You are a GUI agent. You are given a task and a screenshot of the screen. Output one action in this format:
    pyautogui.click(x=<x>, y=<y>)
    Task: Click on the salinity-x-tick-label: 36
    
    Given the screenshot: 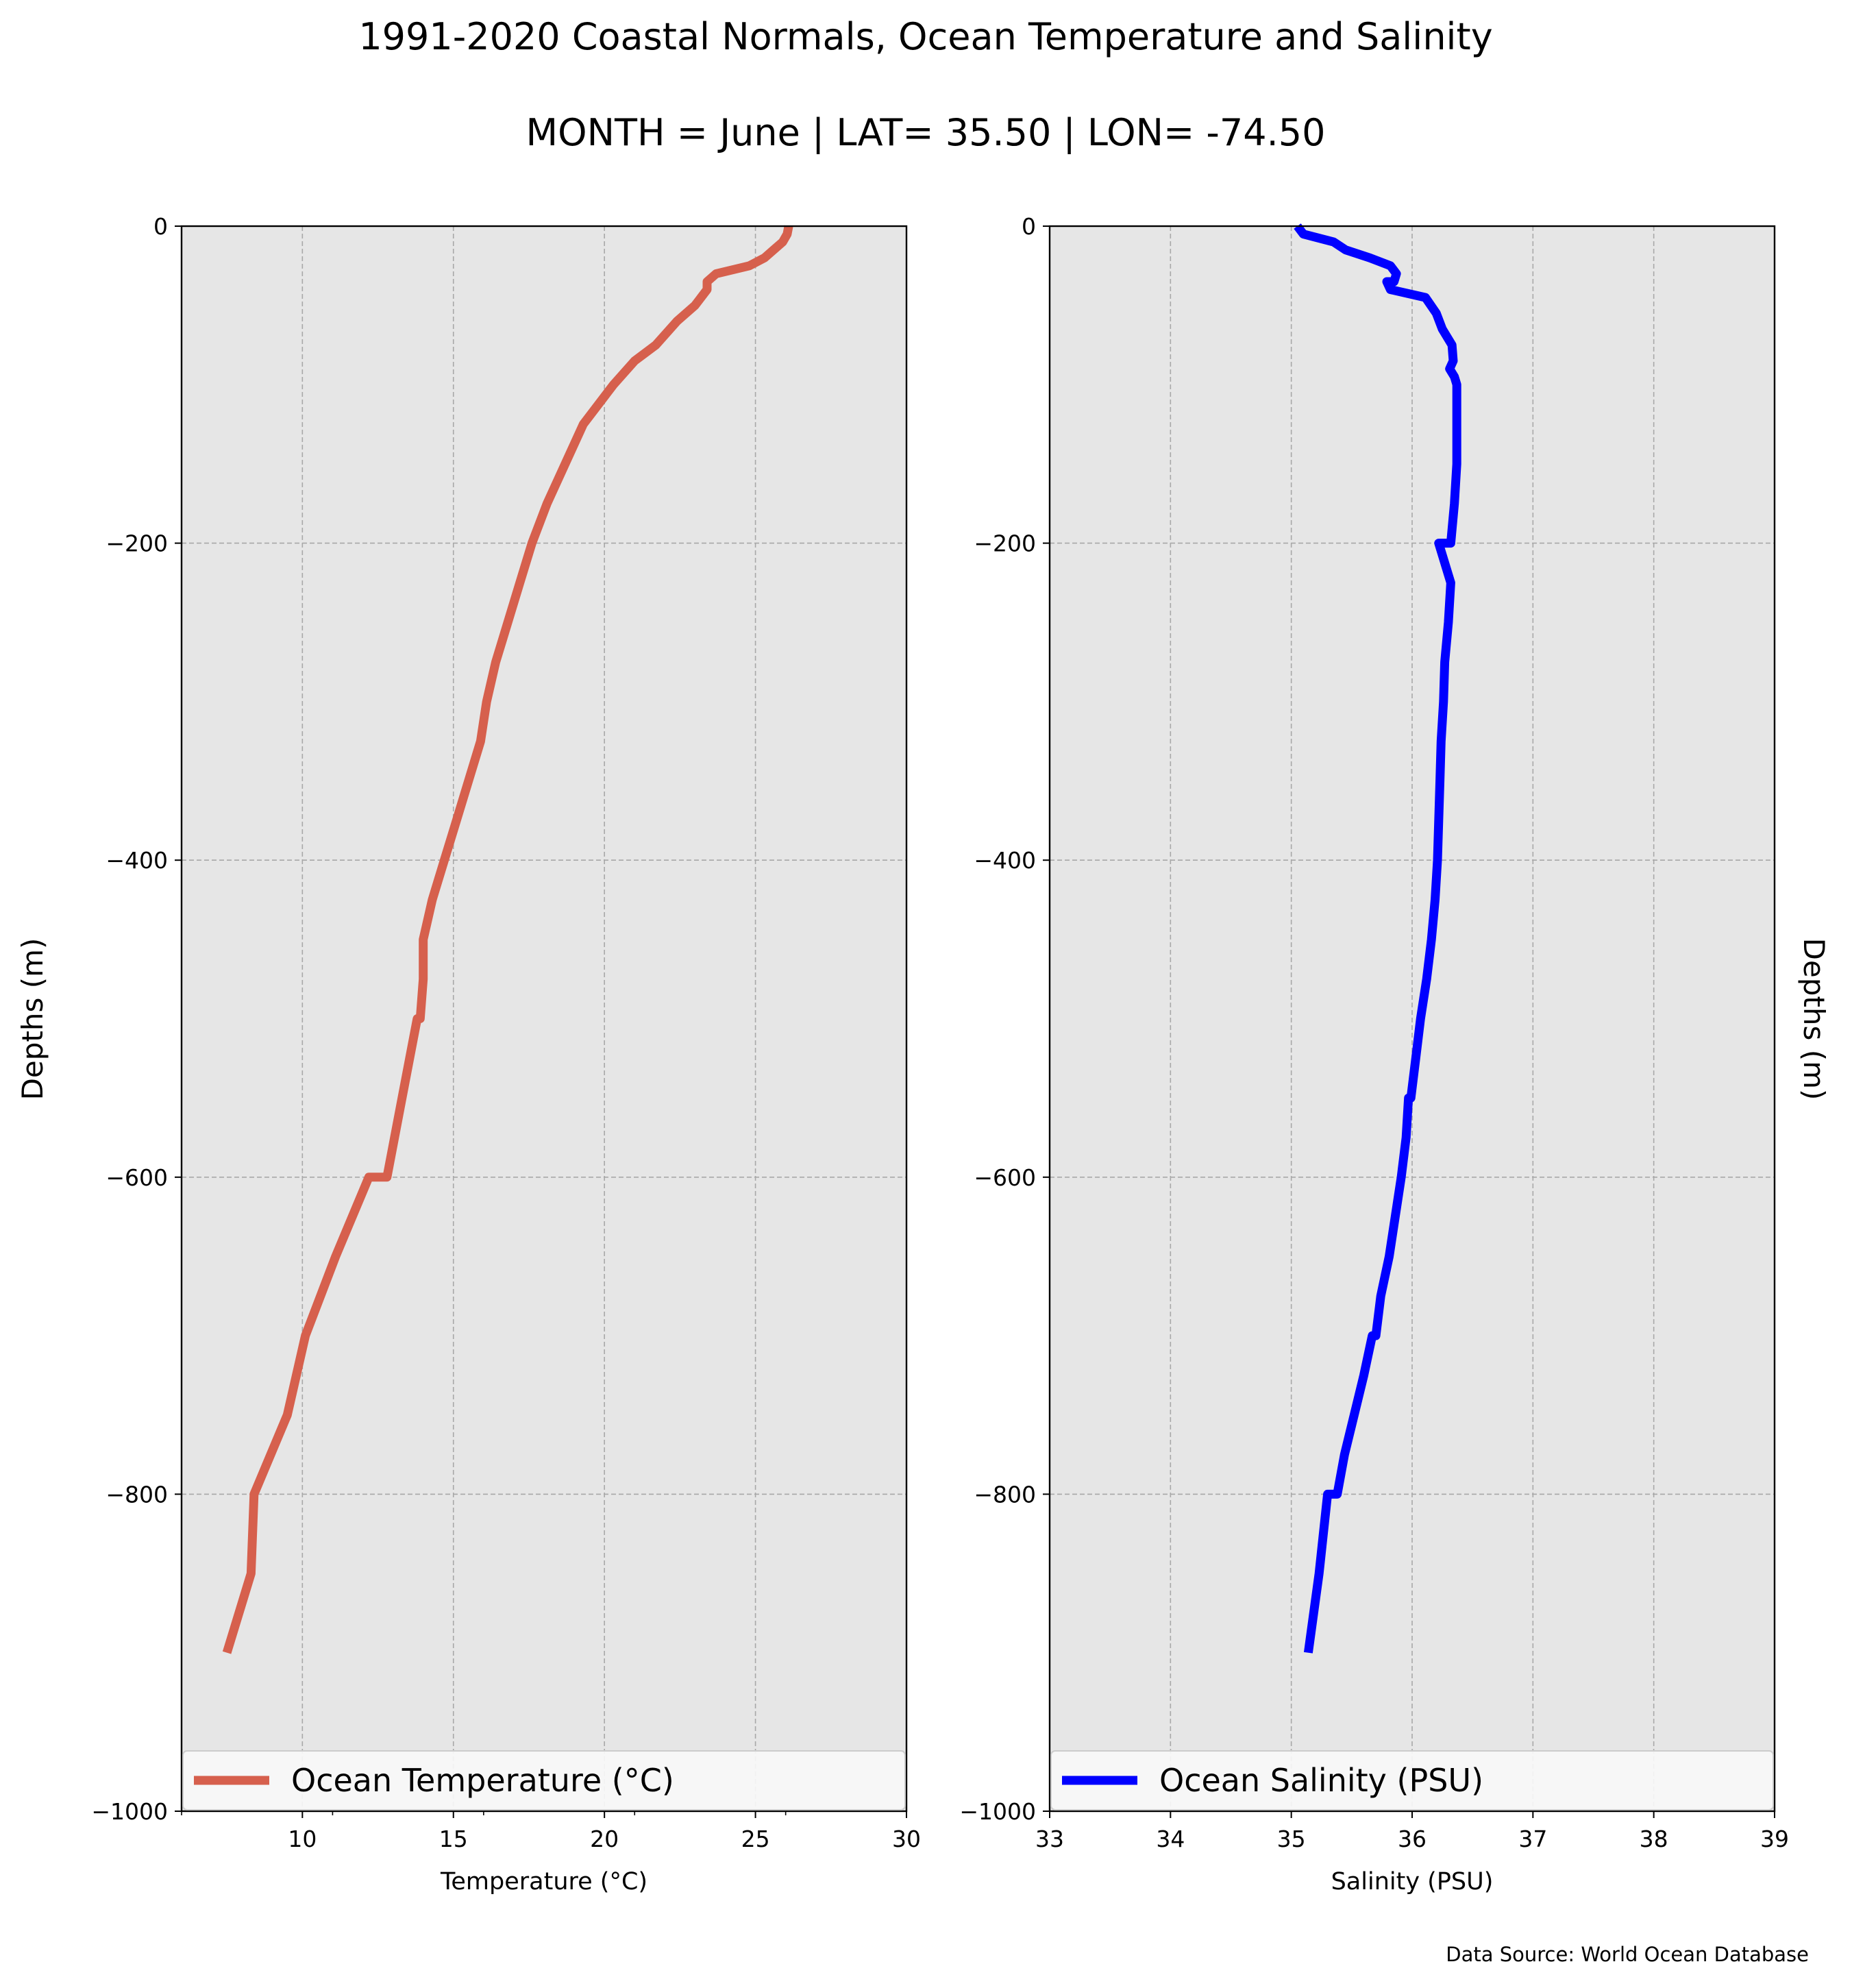 What is the action you would take?
    pyautogui.click(x=1412, y=1839)
    